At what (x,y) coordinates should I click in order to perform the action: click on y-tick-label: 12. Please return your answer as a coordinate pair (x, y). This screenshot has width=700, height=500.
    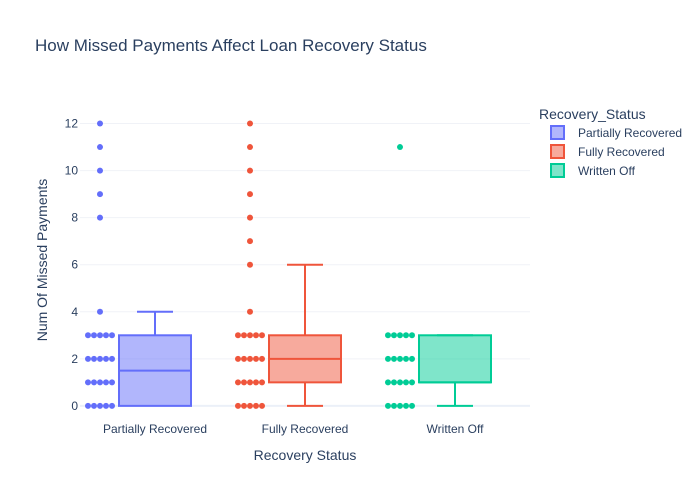
    Looking at the image, I should click on (72, 124).